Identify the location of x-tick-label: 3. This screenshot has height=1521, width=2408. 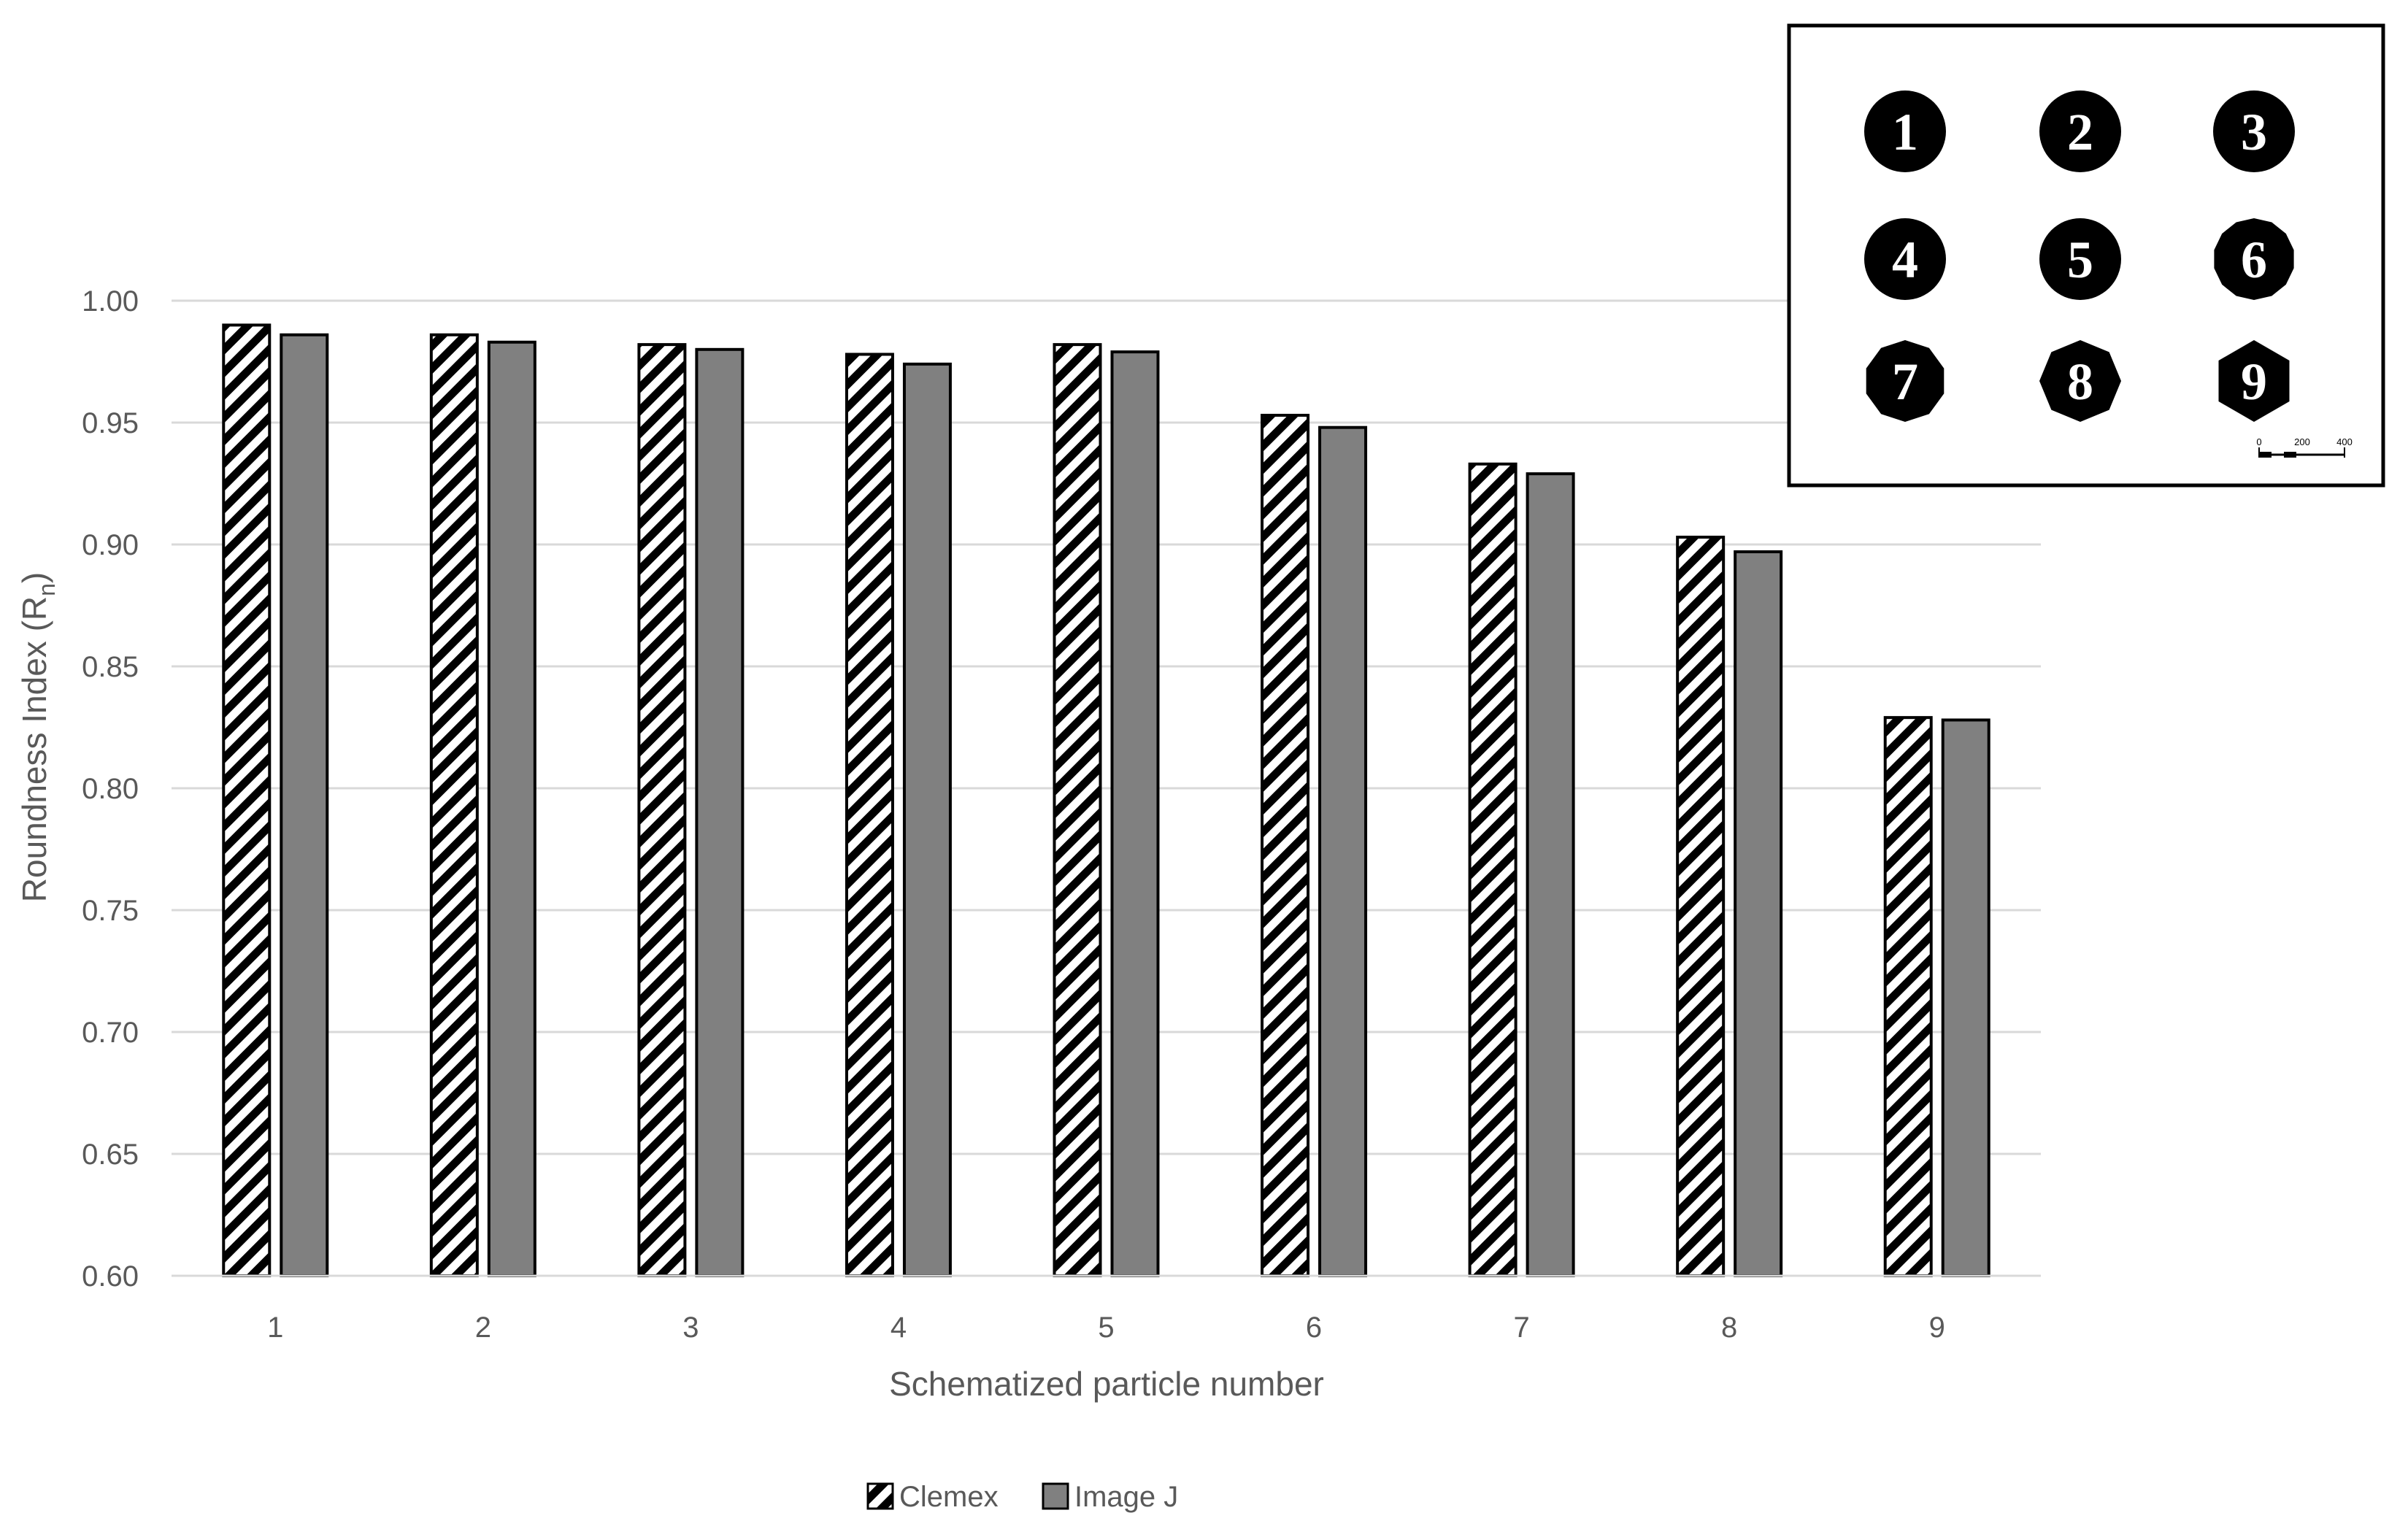
(690, 1328).